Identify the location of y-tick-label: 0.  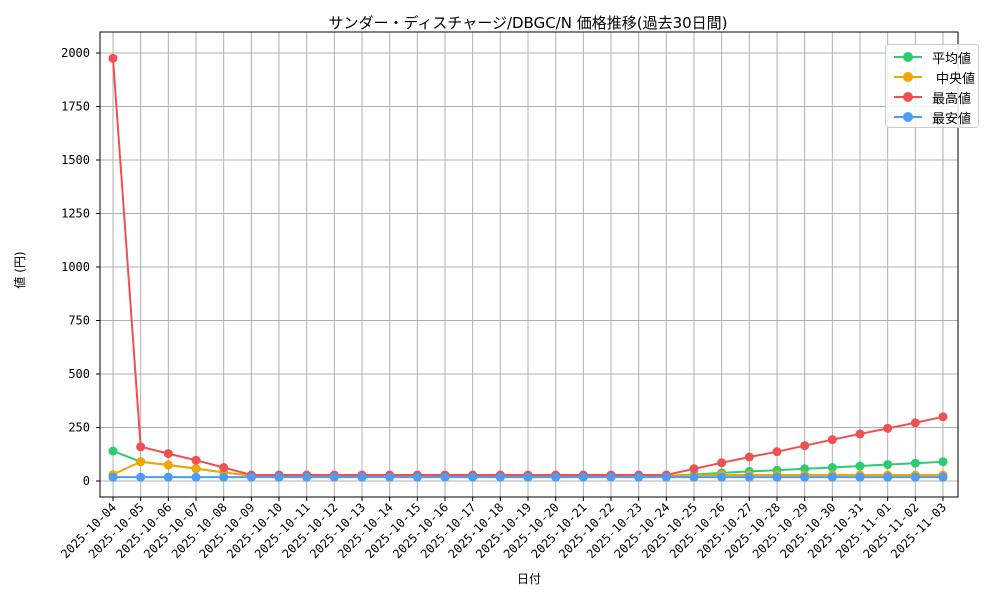
(86, 481).